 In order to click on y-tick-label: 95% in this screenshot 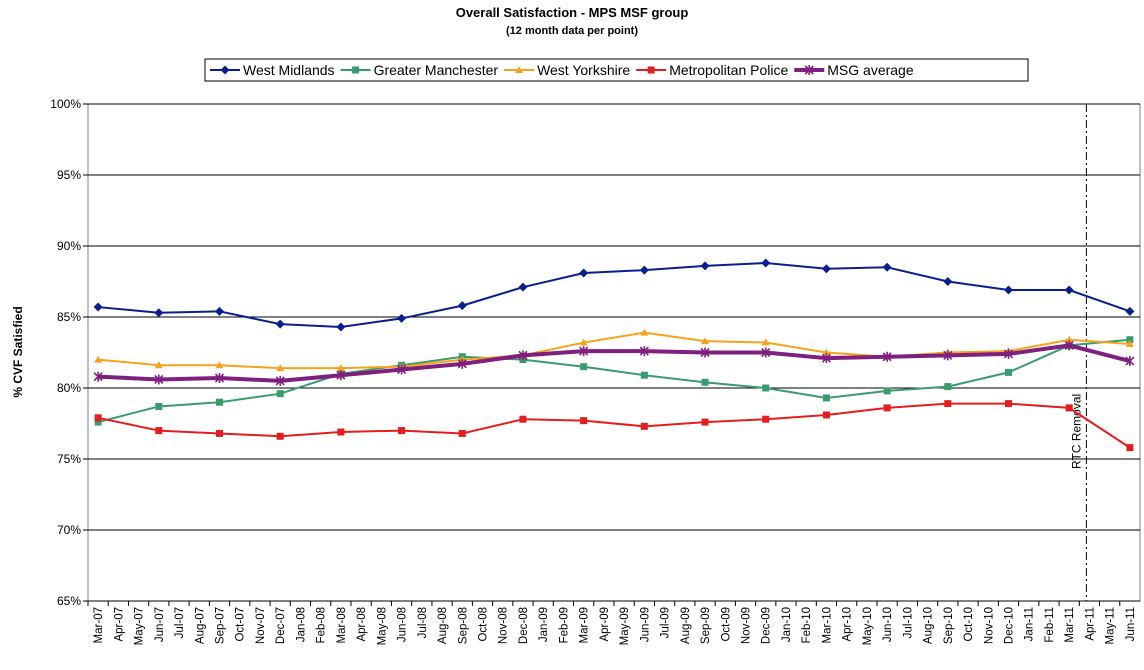, I will do `click(69, 175)`.